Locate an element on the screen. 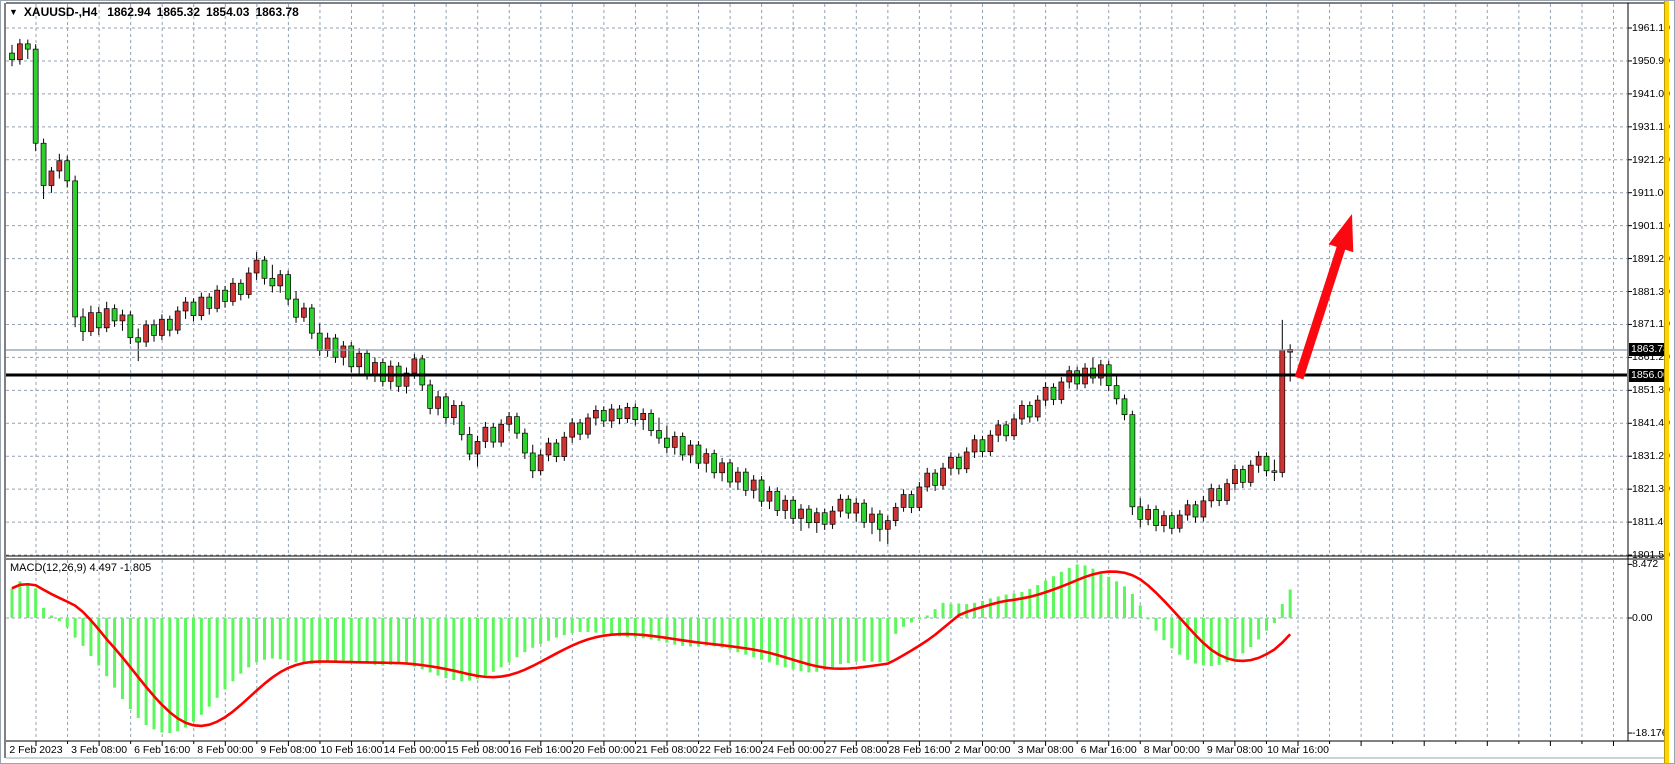 This screenshot has width=1675, height=764. price-axis-label: 1881.30 is located at coordinates (1651, 291).